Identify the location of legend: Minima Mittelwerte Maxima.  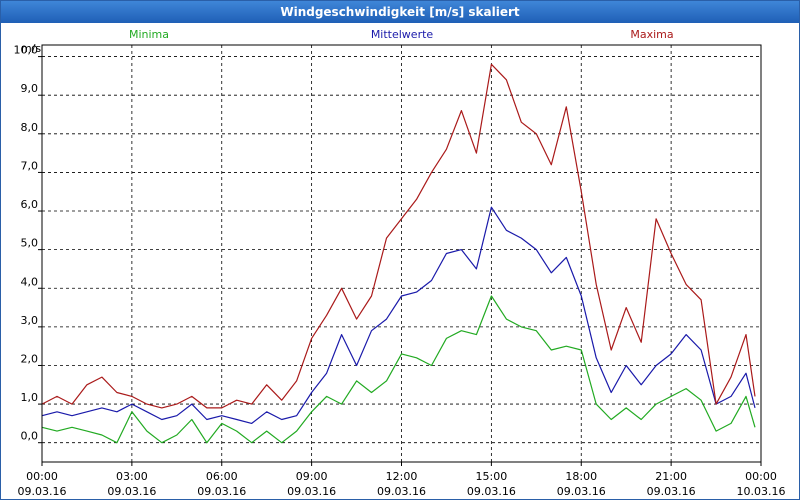
(401, 34).